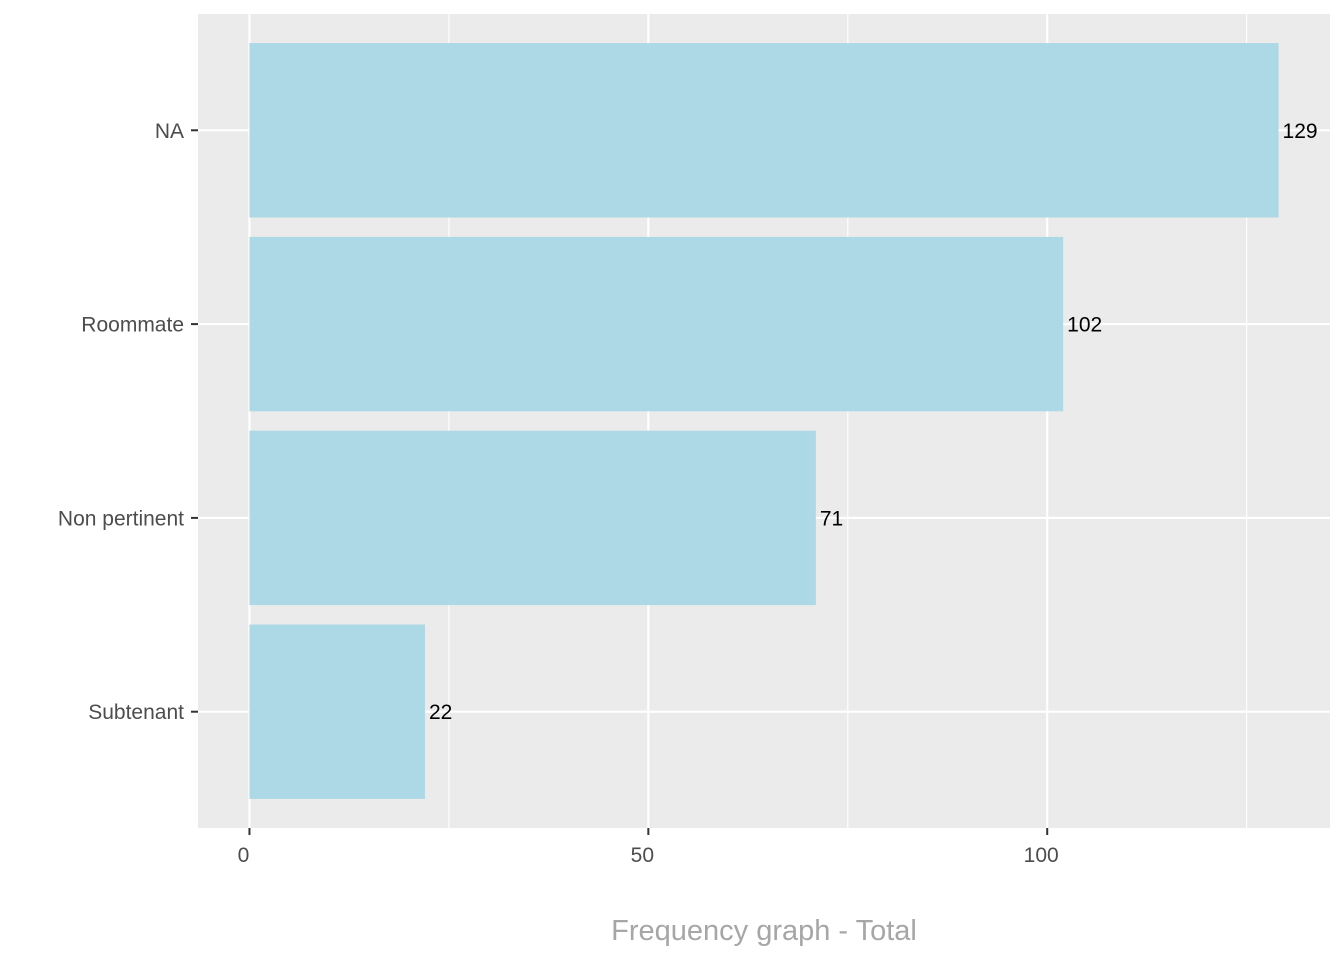 The width and height of the screenshot is (1344, 960). I want to click on x-tick-label: 50, so click(642, 855).